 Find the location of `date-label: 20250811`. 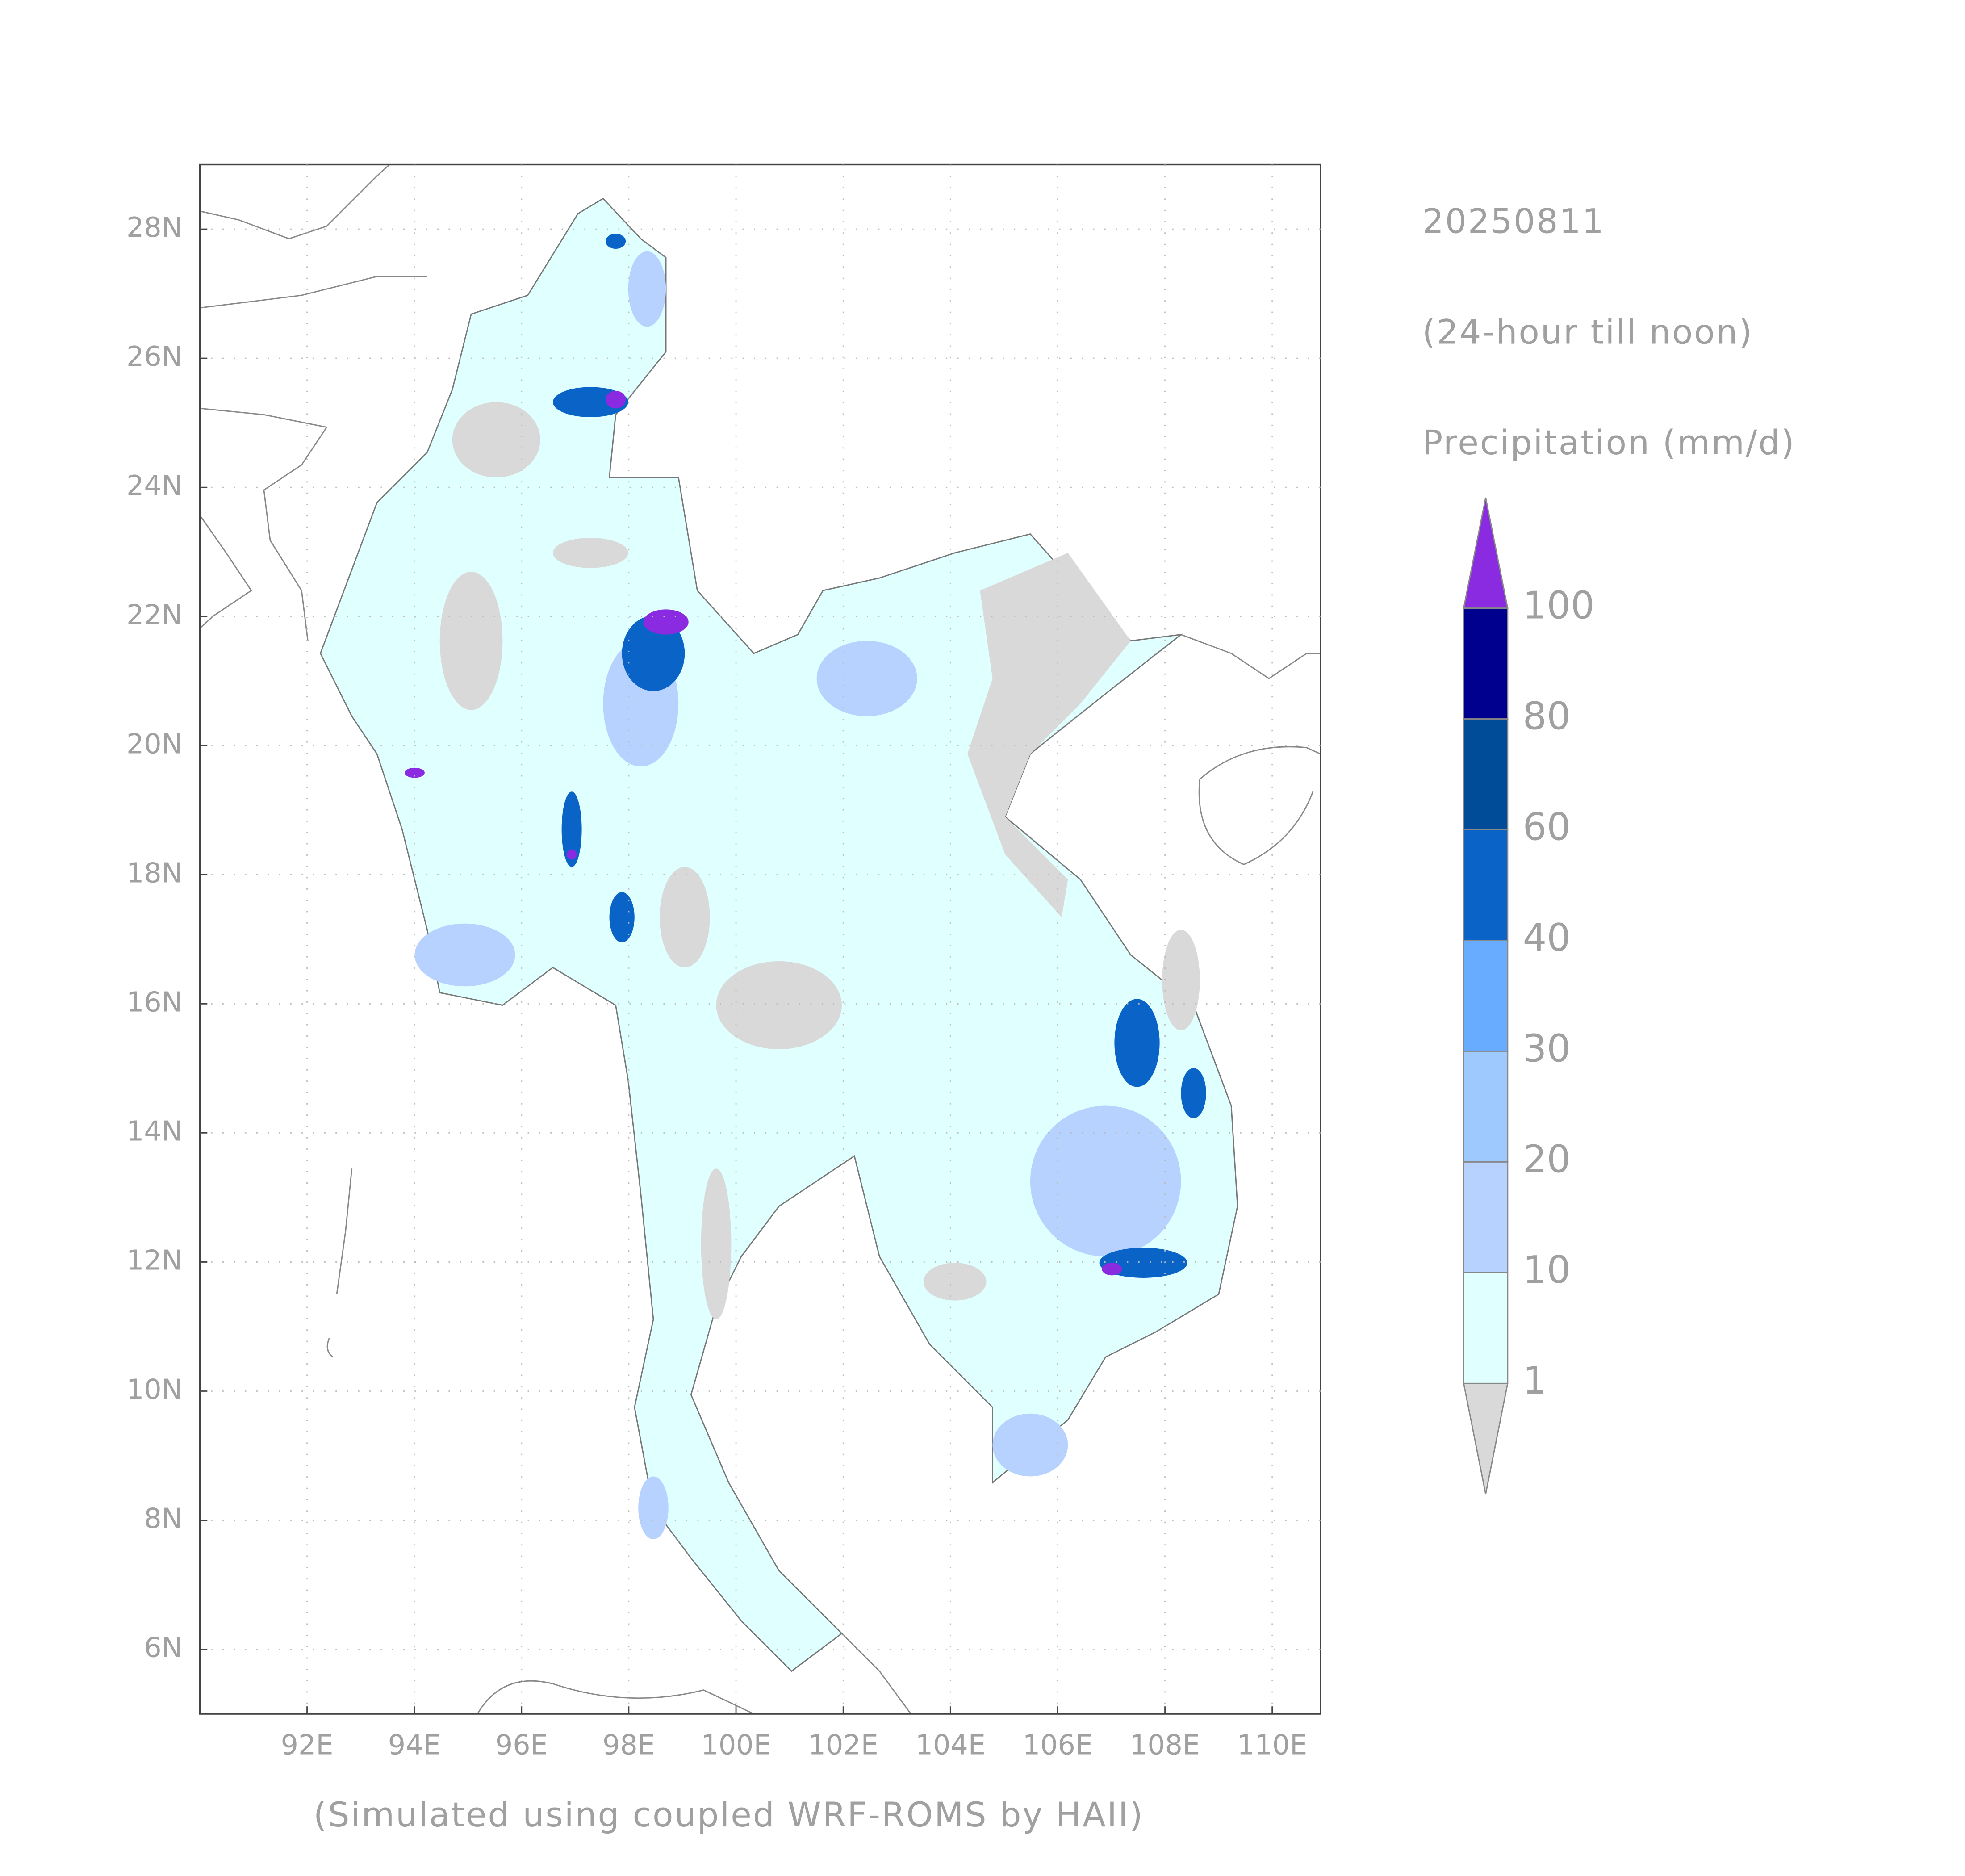

date-label: 20250811 is located at coordinates (1513, 221).